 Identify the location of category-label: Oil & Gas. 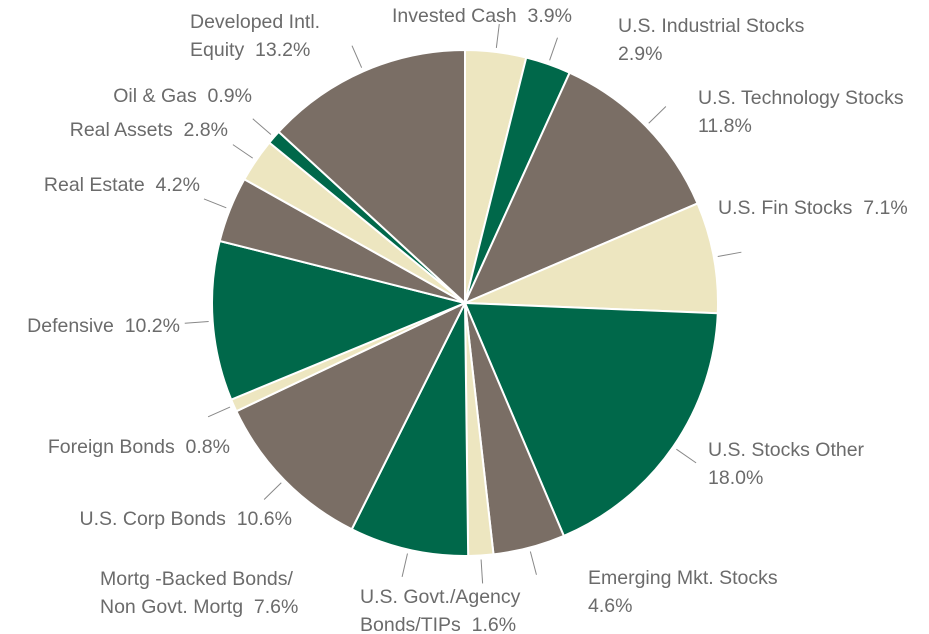
(155, 96).